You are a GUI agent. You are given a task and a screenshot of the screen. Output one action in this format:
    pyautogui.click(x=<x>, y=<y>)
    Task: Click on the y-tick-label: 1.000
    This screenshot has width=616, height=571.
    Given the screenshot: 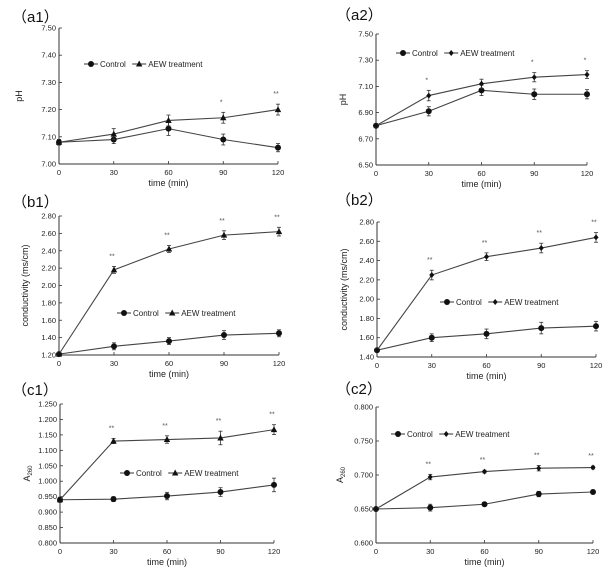 What is the action you would take?
    pyautogui.click(x=47, y=481)
    